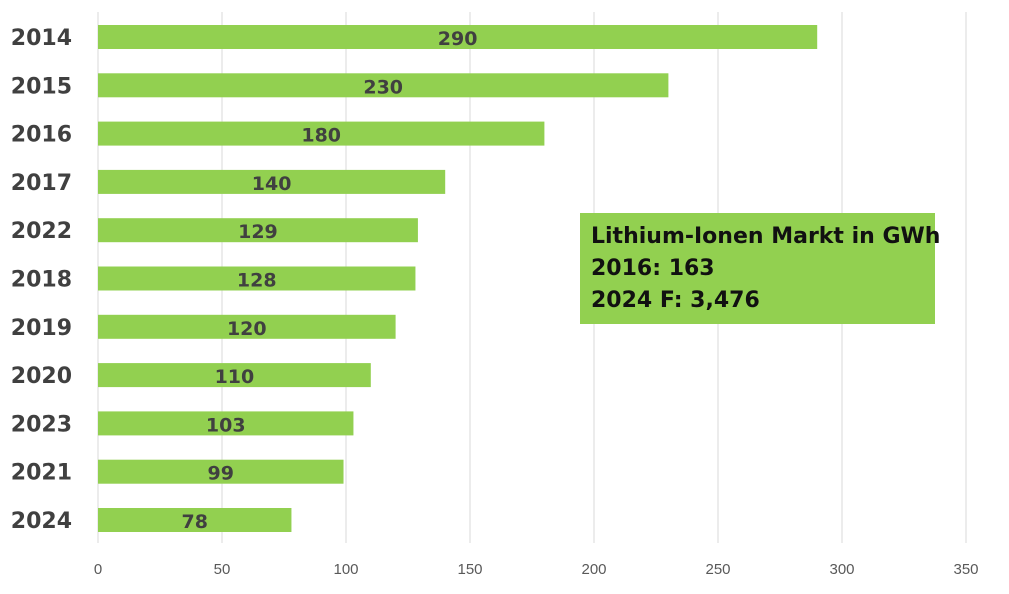  I want to click on data-label: 140, so click(272, 184).